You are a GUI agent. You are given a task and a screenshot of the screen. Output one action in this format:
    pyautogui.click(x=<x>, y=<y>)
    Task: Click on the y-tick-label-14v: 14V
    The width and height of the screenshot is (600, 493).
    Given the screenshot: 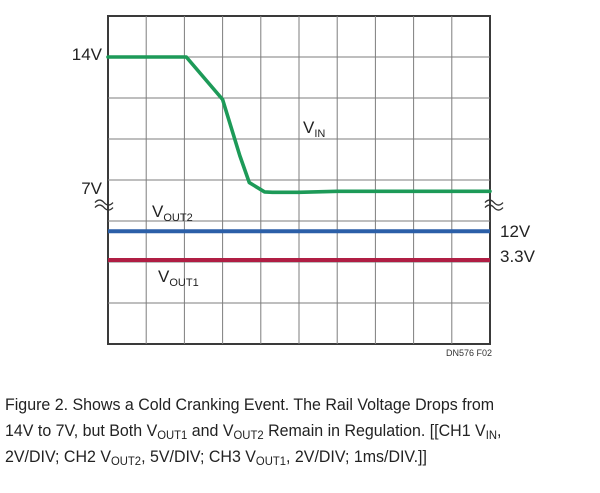 What is the action you would take?
    pyautogui.click(x=87, y=54)
    